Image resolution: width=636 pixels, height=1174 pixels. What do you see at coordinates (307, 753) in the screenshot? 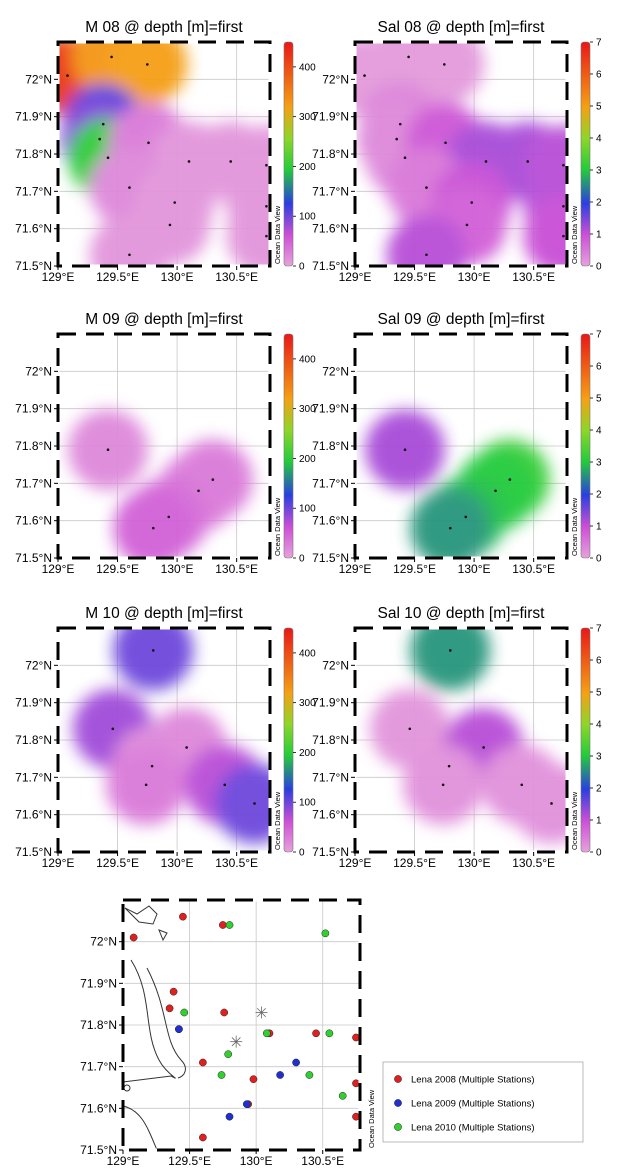
I see `colorbar-tick-label: 200` at bounding box center [307, 753].